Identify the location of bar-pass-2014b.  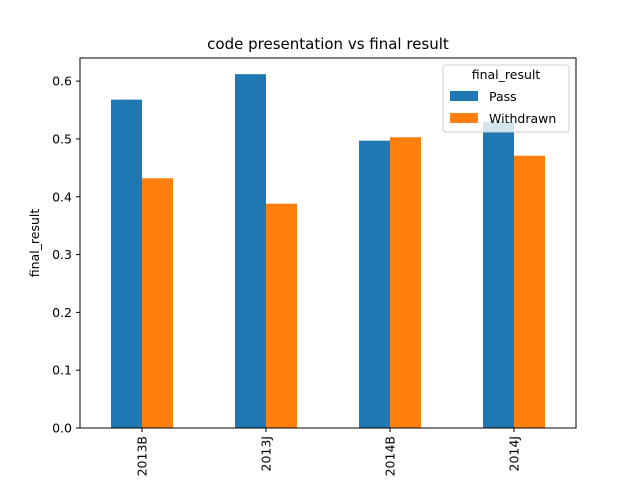
(374, 284).